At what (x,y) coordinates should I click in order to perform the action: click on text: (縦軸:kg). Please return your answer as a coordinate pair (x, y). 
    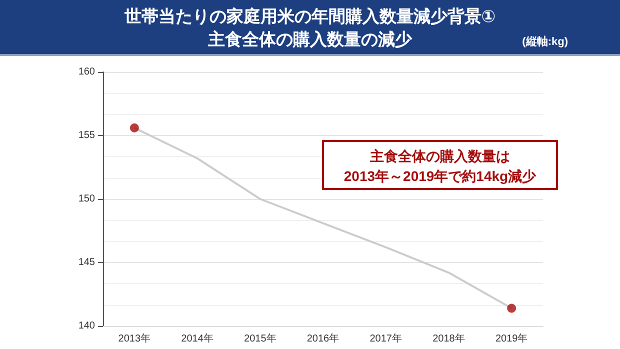
    Looking at the image, I should click on (545, 41).